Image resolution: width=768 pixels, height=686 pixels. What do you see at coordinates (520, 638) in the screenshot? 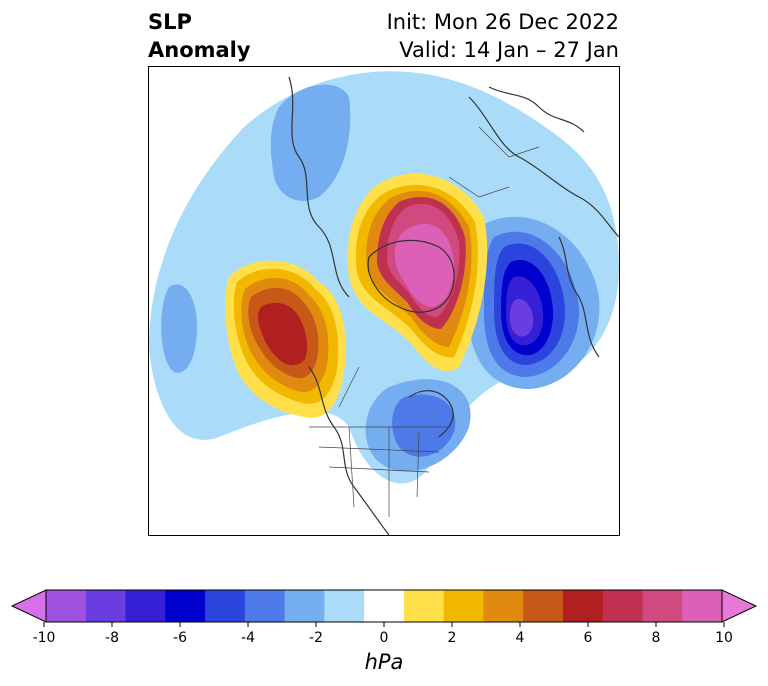
I see `colorbar-tick-label: 4` at bounding box center [520, 638].